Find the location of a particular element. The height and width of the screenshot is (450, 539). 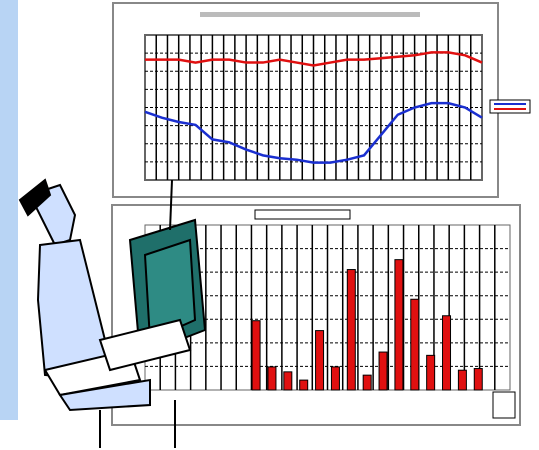

top-title-blur is located at coordinates (310, 14).